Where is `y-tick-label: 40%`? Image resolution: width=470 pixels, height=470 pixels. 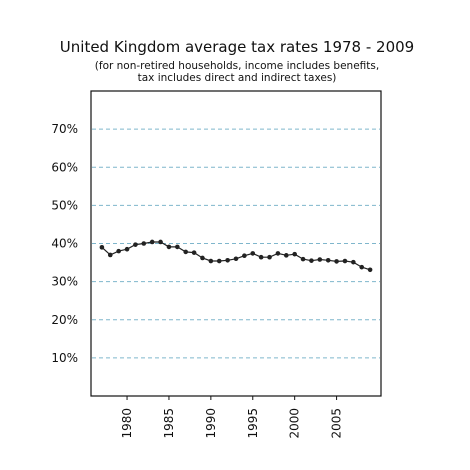
y-tick-label: 40% is located at coordinates (64, 244).